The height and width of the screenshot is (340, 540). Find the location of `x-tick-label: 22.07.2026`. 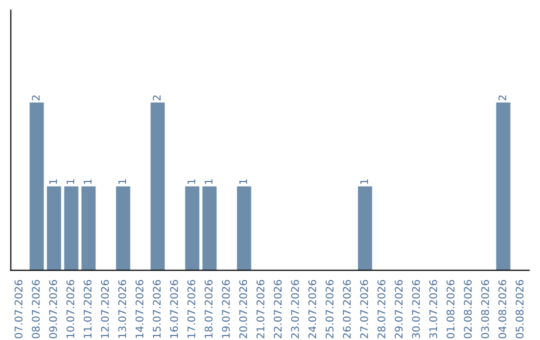

x-tick-label: 22.07.2026 is located at coordinates (278, 309).